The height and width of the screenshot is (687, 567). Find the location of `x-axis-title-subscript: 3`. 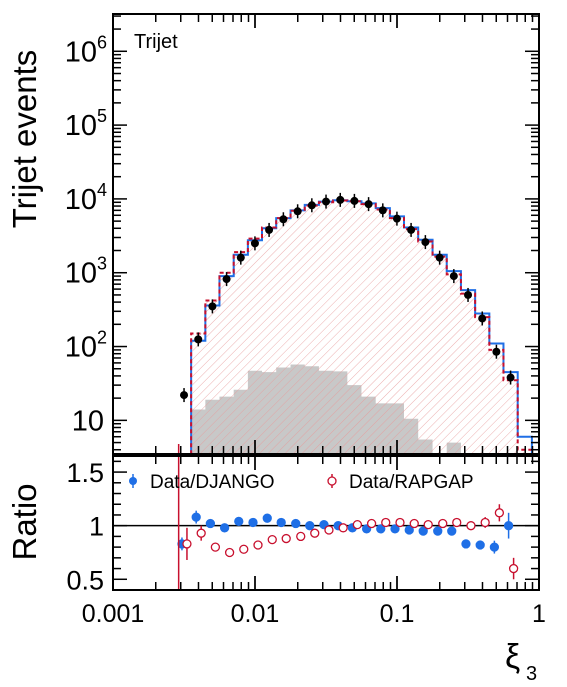

x-axis-title-subscript: 3 is located at coordinates (531, 674).